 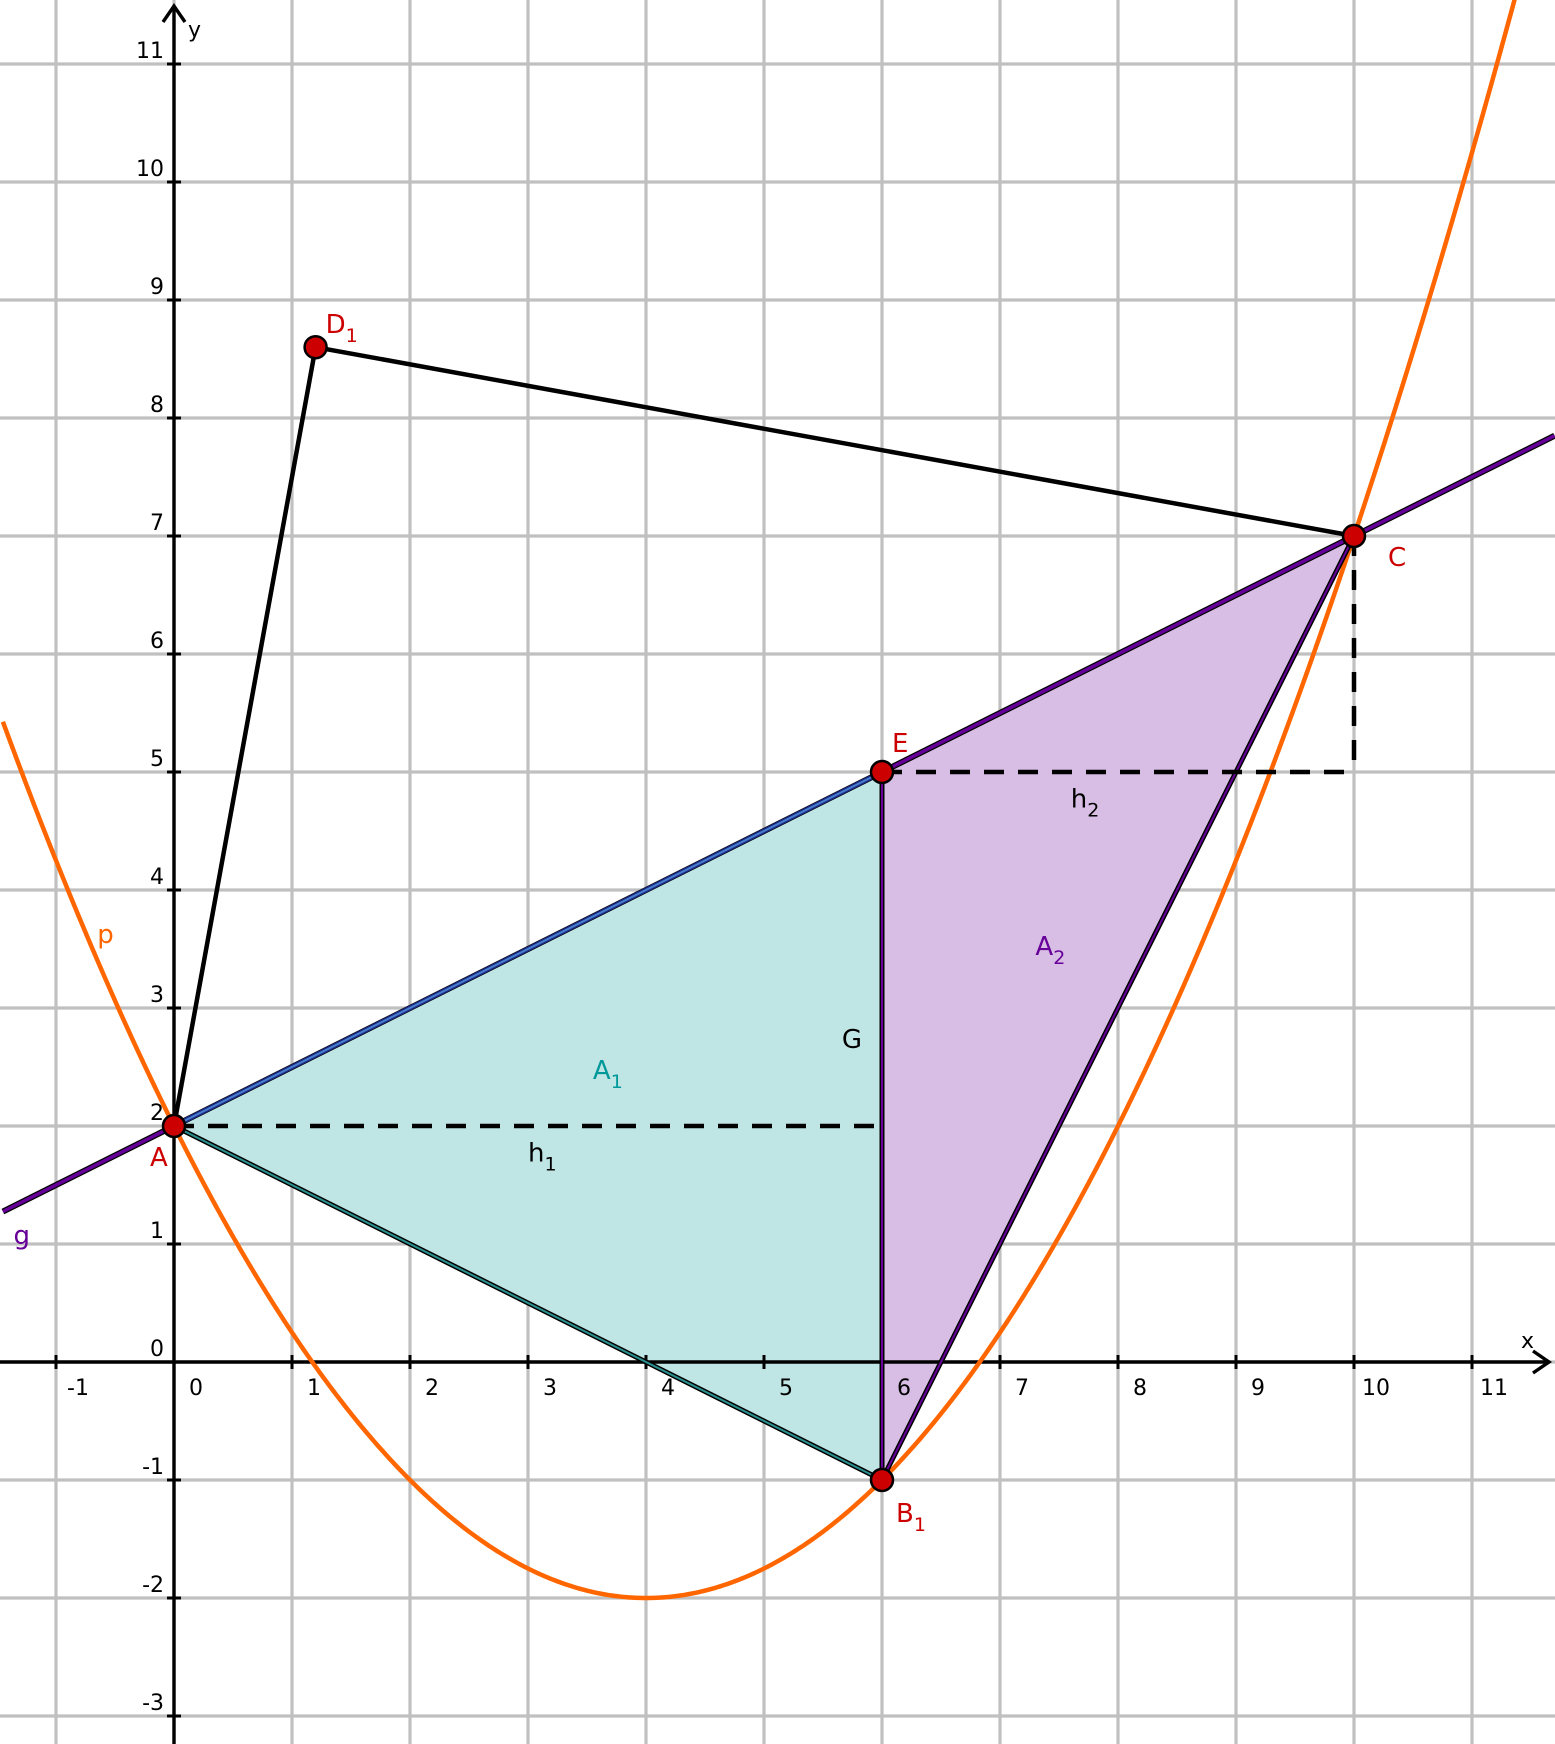 I want to click on y-tick-label: 1, so click(x=157, y=1231).